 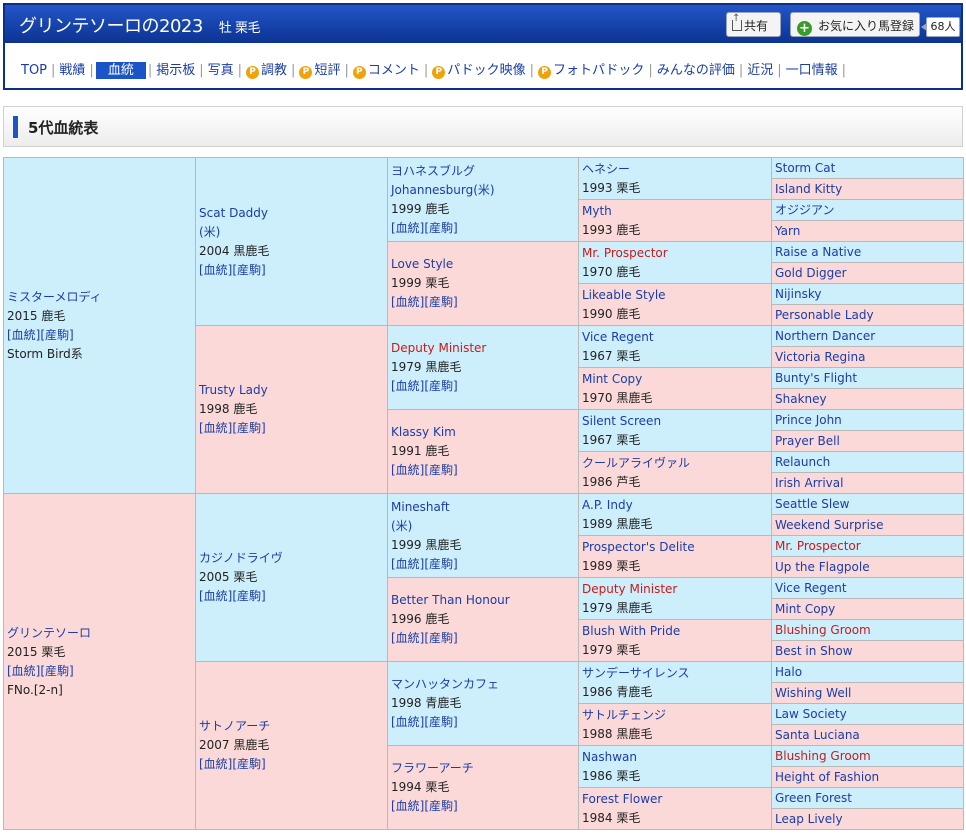 What do you see at coordinates (801, 399) in the screenshot?
I see `horse-name-link: Shakney` at bounding box center [801, 399].